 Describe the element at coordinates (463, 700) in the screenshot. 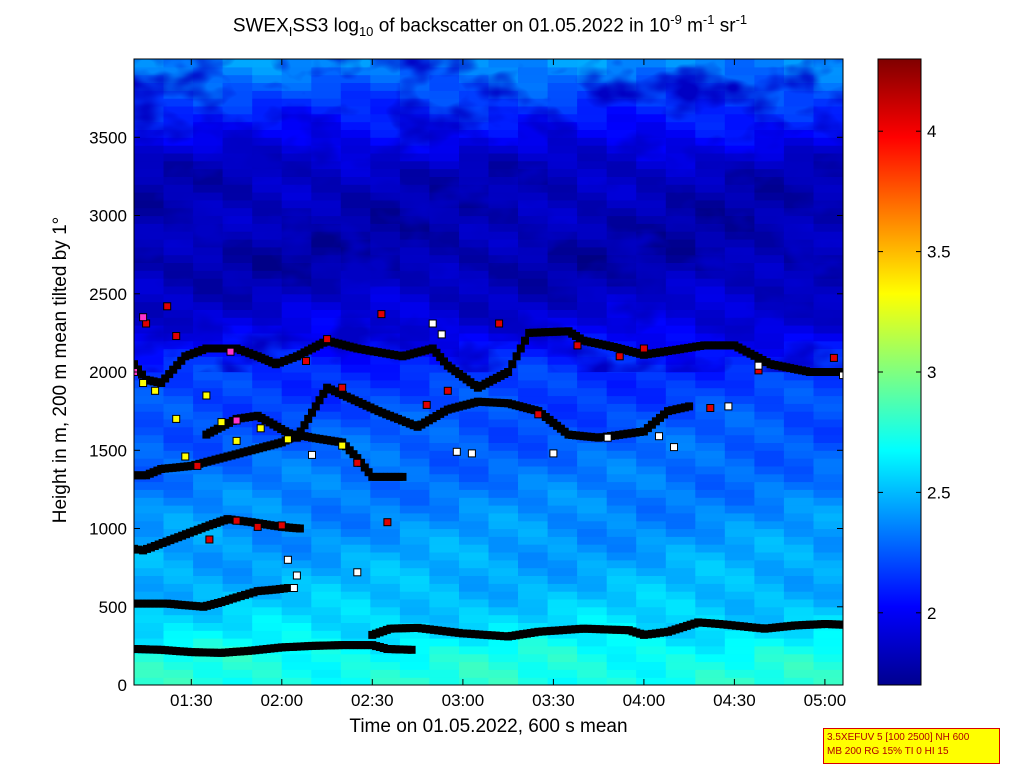

I see `x-tick-label: 03:00` at that location.